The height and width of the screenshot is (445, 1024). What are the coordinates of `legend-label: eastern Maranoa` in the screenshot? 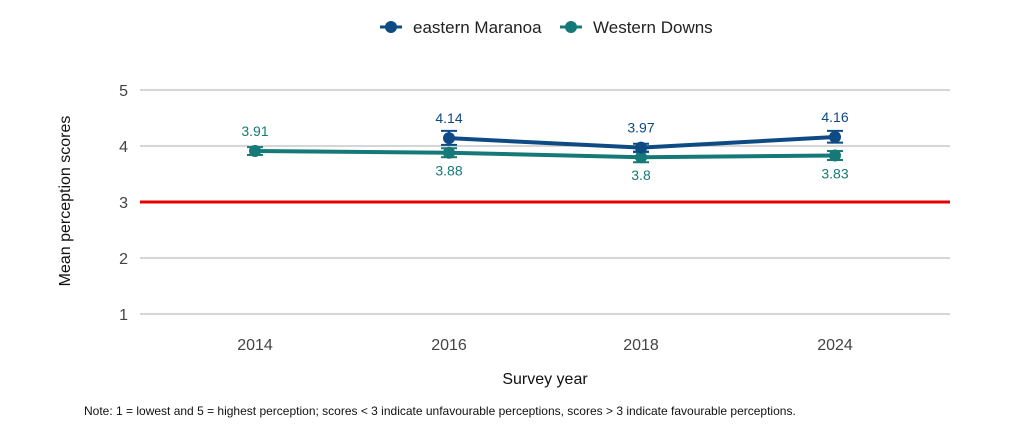 It's located at (477, 27).